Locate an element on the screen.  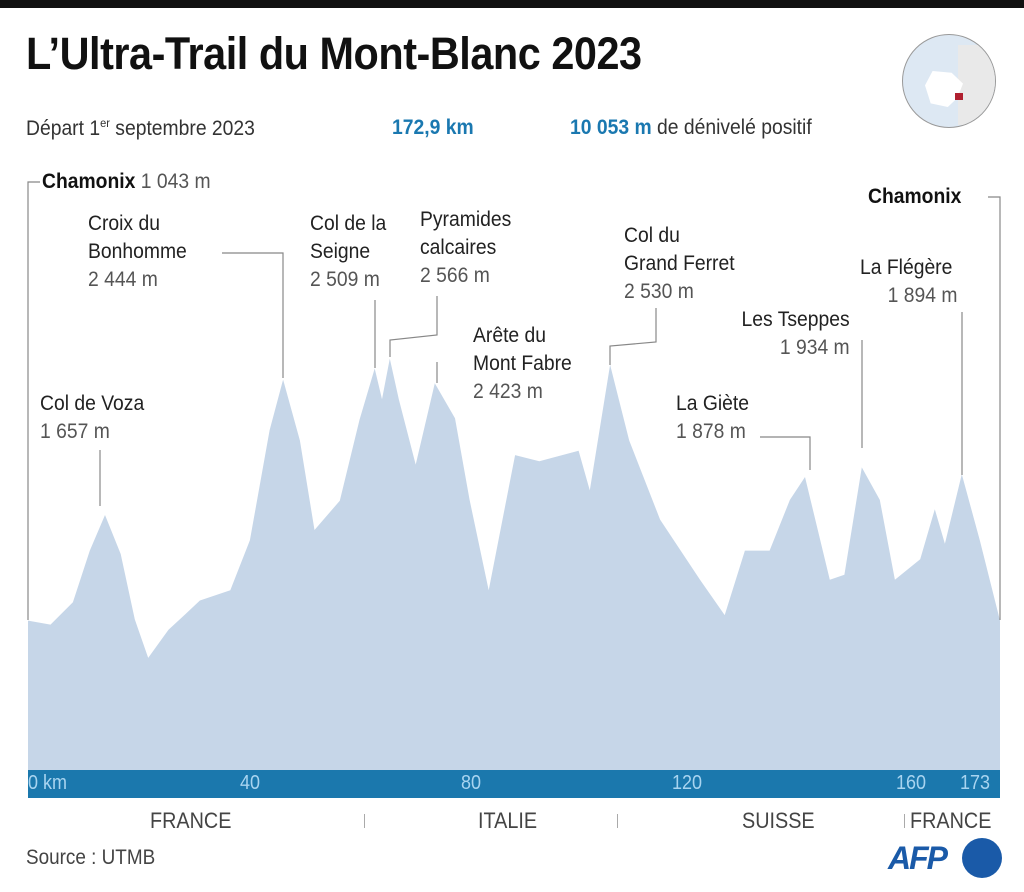
country-suisse: SUISSE is located at coordinates (778, 820).